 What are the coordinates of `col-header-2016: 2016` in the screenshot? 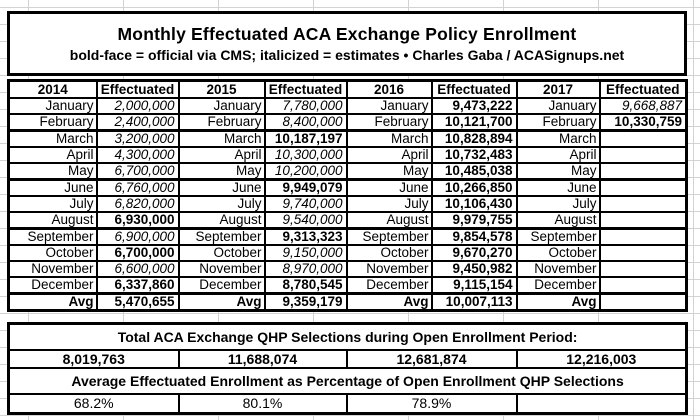 It's located at (389, 89).